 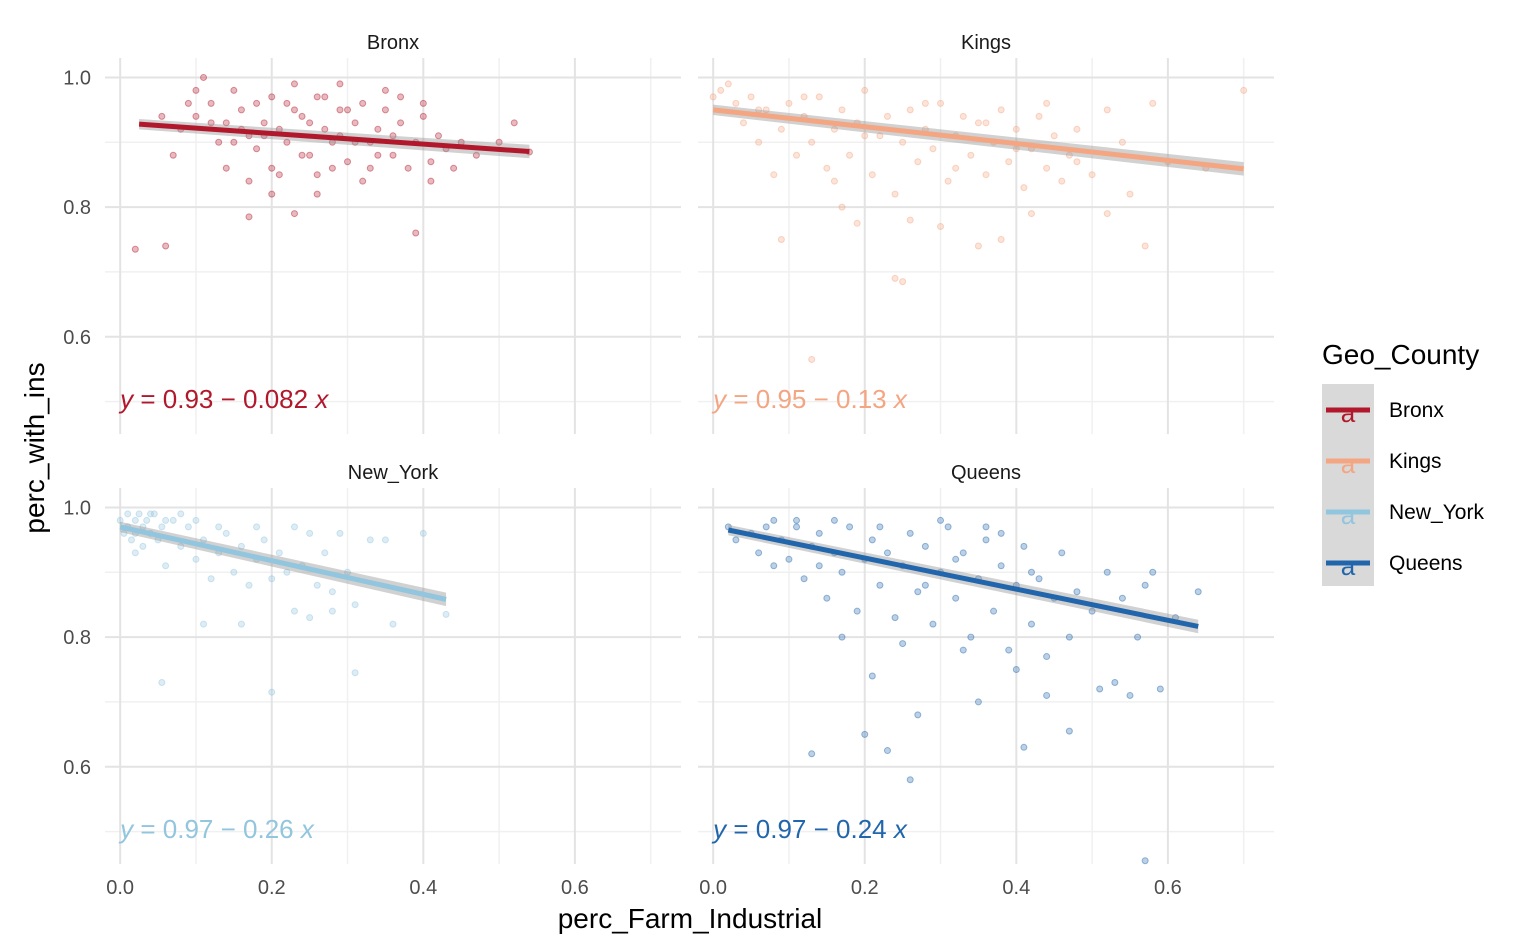 I want to click on legend-key-glyph: a, so click(x=1348, y=566).